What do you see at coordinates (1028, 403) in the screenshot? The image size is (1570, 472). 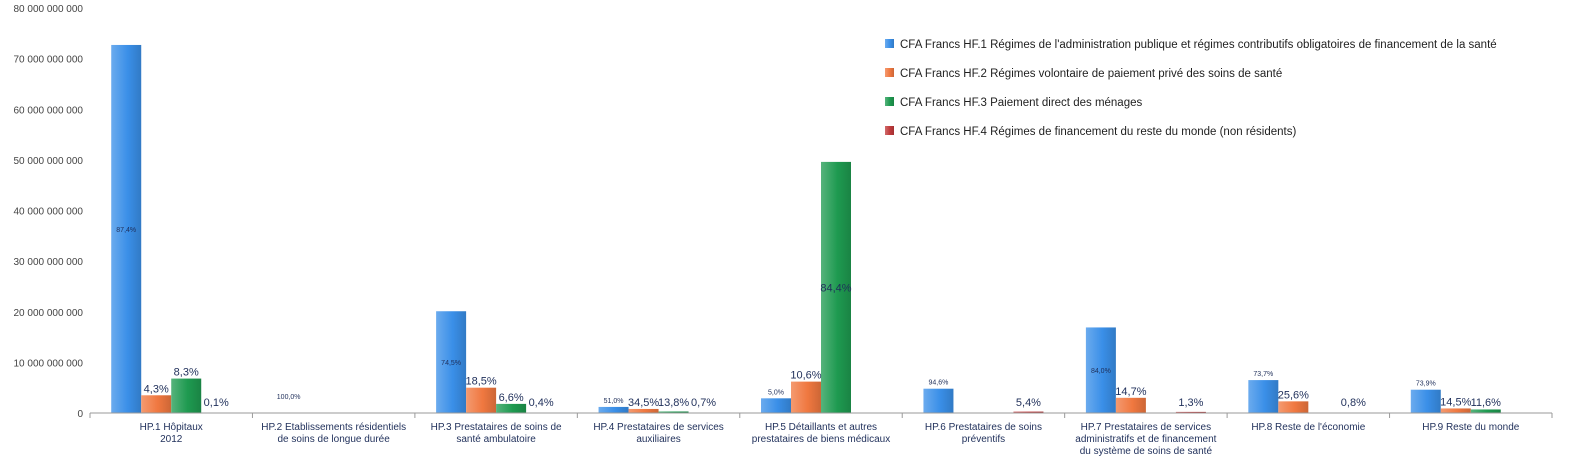 I see `data-label: 5,4%` at bounding box center [1028, 403].